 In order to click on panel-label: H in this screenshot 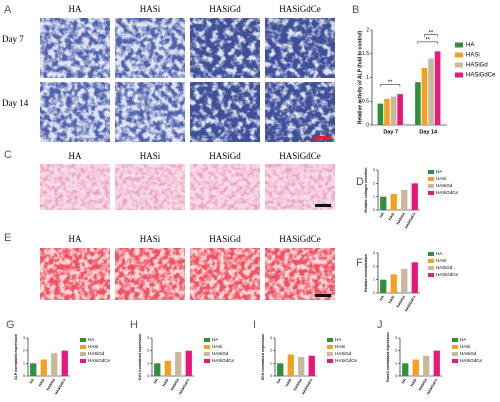, I will do `click(134, 325)`.